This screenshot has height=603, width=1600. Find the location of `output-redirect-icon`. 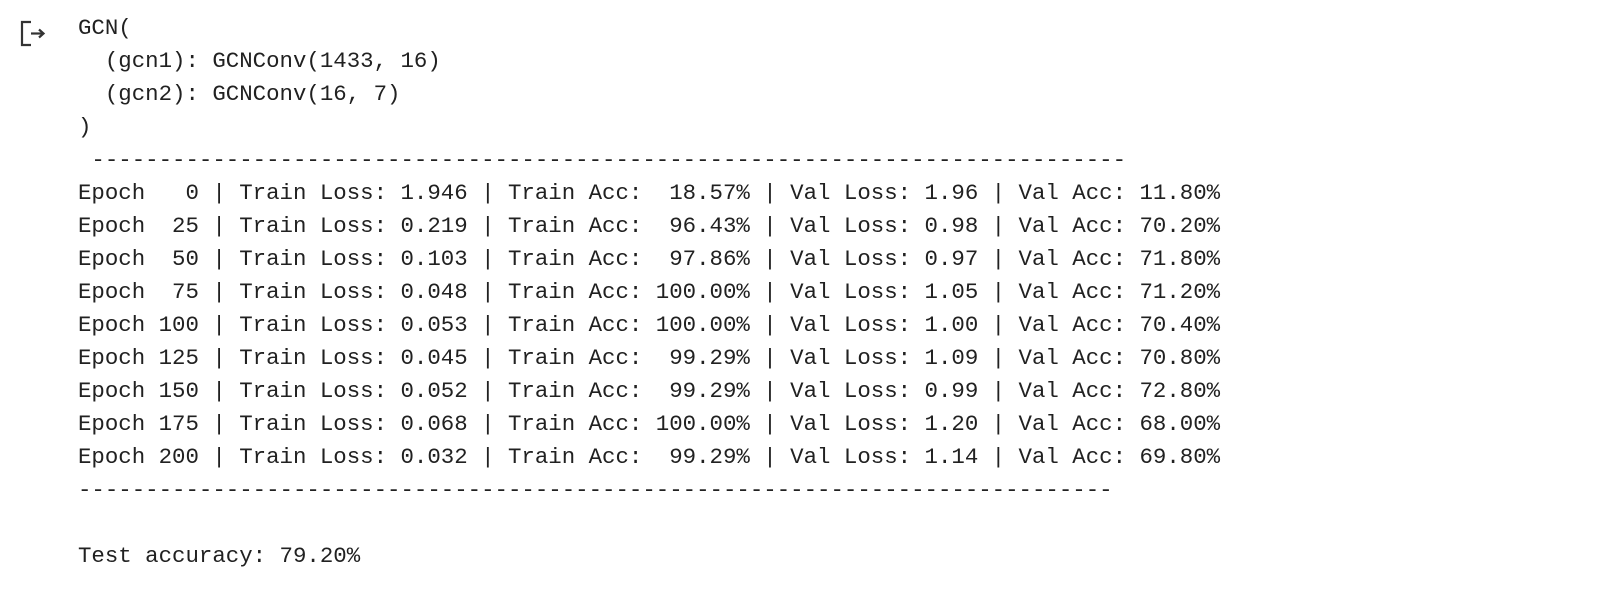

output-redirect-icon is located at coordinates (33, 33).